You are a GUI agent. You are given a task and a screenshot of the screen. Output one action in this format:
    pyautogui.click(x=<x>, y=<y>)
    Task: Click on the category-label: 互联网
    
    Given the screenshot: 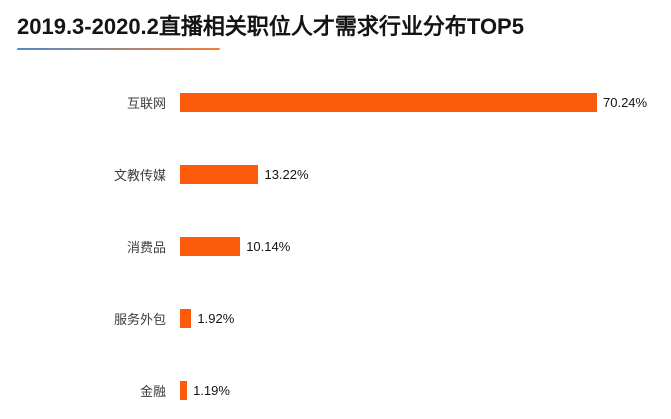 What is the action you would take?
    pyautogui.click(x=146, y=103)
    